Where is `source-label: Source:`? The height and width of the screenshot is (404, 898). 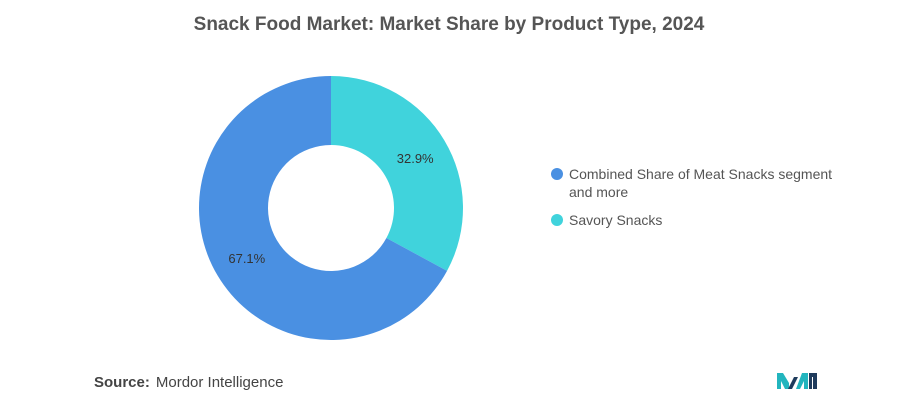
source-label: Source: is located at coordinates (122, 382).